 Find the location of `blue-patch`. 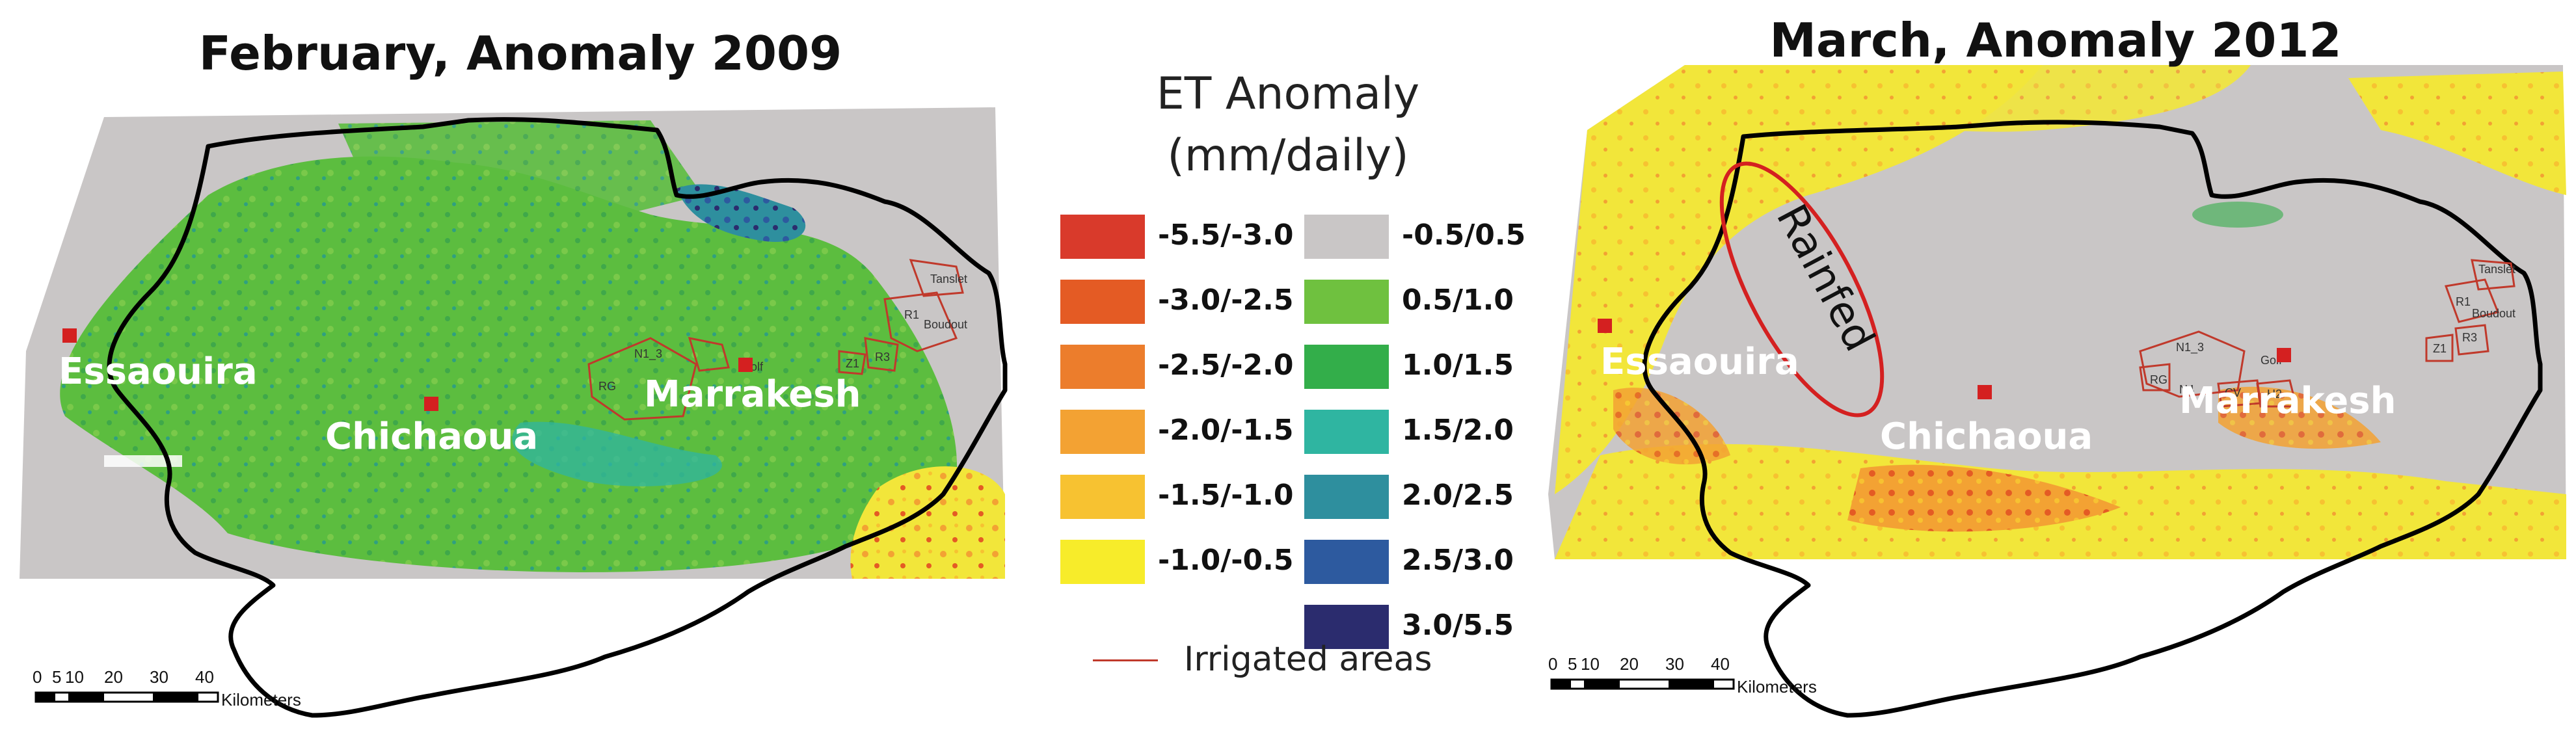

blue-patch is located at coordinates (742, 213).